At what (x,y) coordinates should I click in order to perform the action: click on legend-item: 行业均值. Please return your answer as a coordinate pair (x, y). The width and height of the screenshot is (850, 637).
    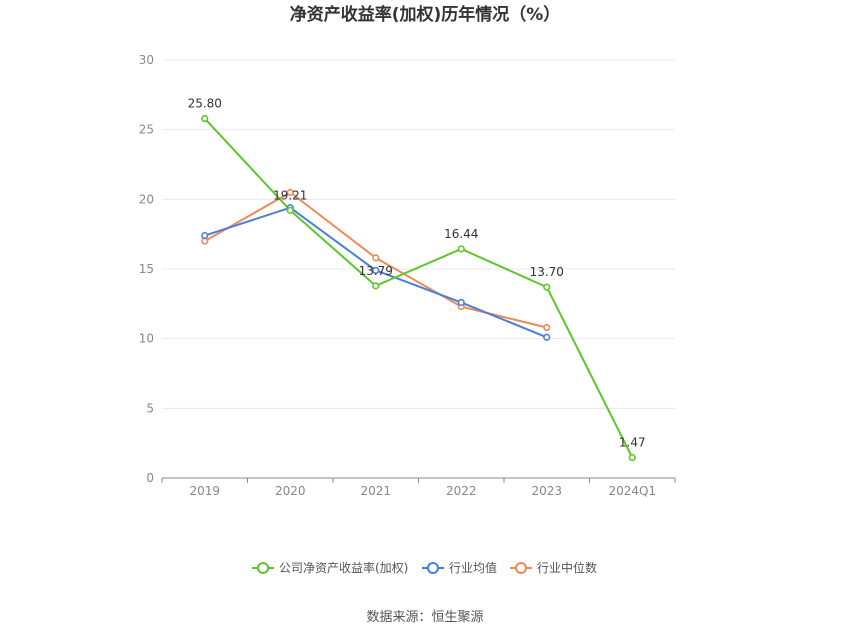
    Looking at the image, I should click on (459, 567).